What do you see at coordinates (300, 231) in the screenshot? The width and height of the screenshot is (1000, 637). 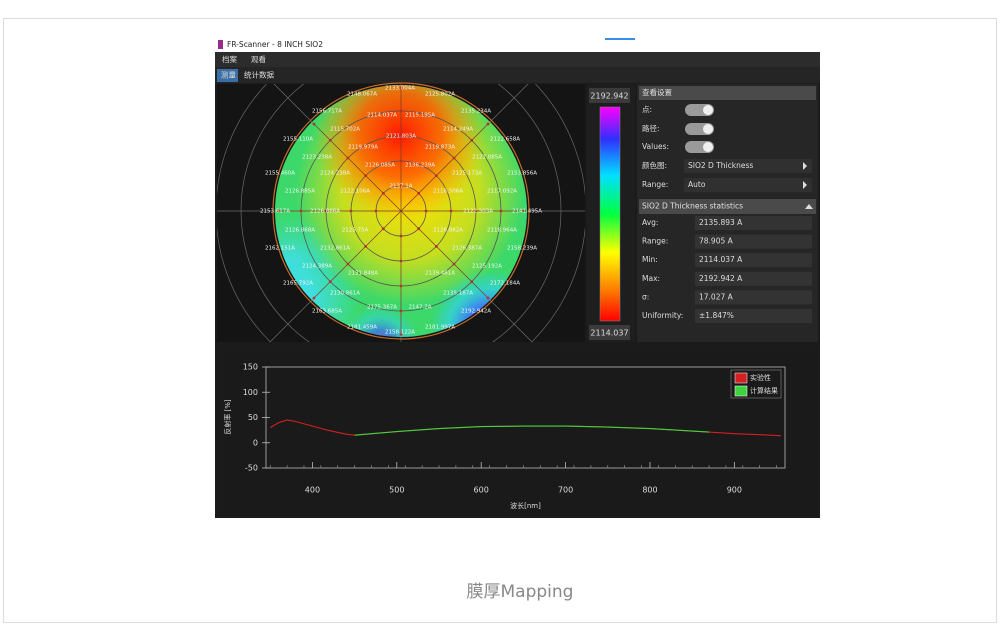 I see `wafer-label: 2126.868A` at bounding box center [300, 231].